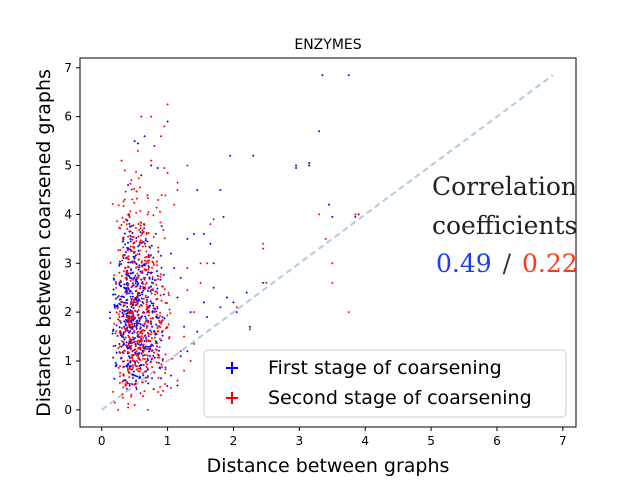 The image size is (640, 480). Describe the element at coordinates (232, 368) in the screenshot. I see `legend-marker-first-stage` at that location.